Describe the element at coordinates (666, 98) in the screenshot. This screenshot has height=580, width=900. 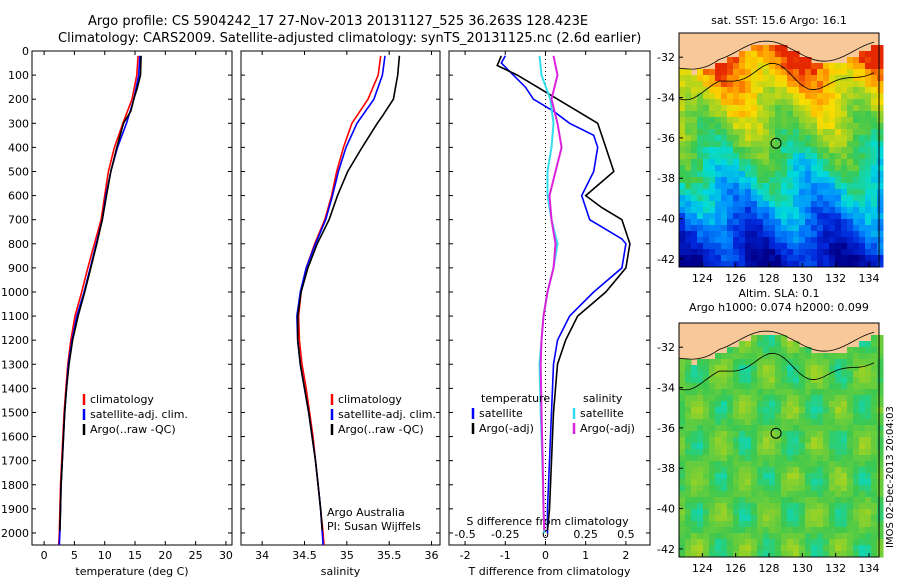
I see `map-y-tick-label: -34` at that location.